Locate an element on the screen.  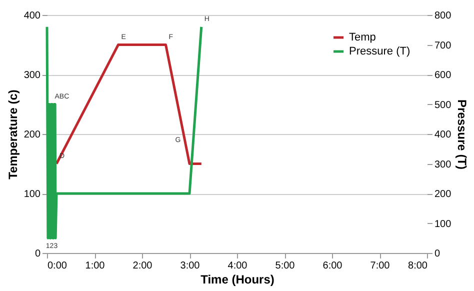
y2-tick-label: 300 is located at coordinates (443, 164).